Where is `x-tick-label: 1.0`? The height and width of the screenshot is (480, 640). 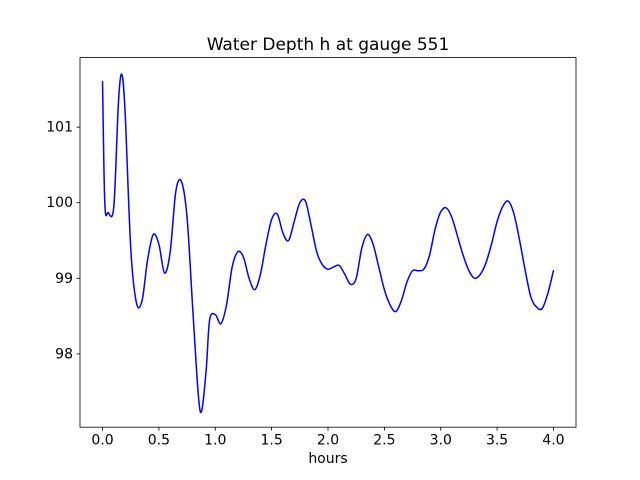 x-tick-label: 1.0 is located at coordinates (215, 441).